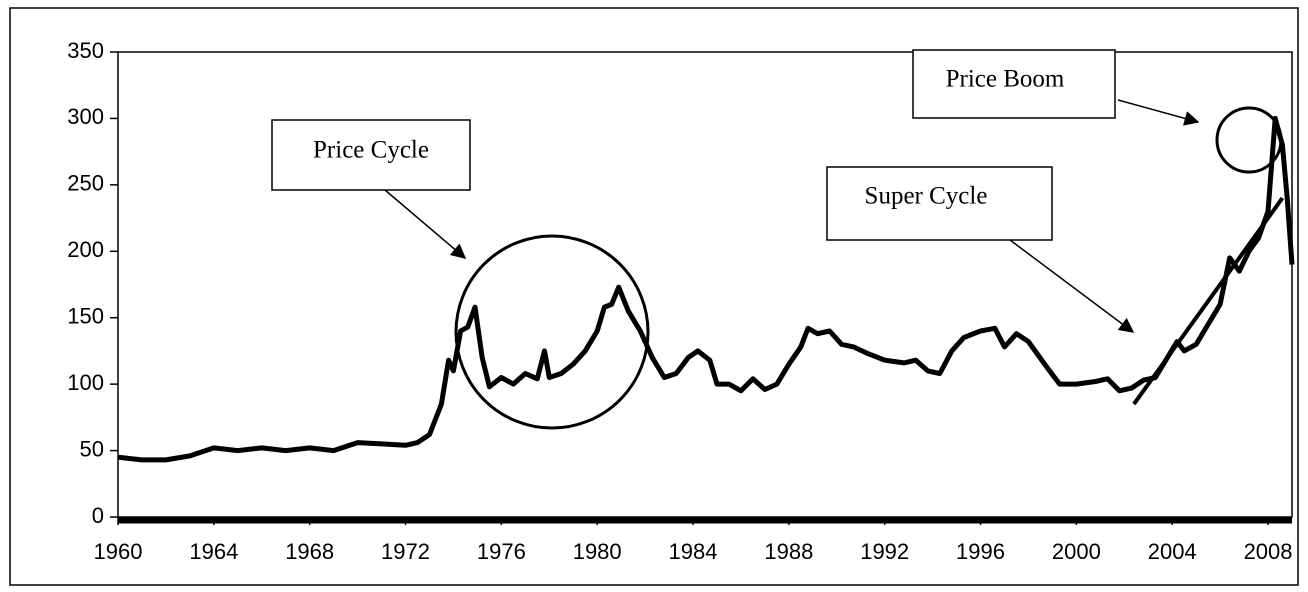 Image resolution: width=1308 pixels, height=592 pixels. What do you see at coordinates (85, 183) in the screenshot?
I see `y-tick-label: 250` at bounding box center [85, 183].